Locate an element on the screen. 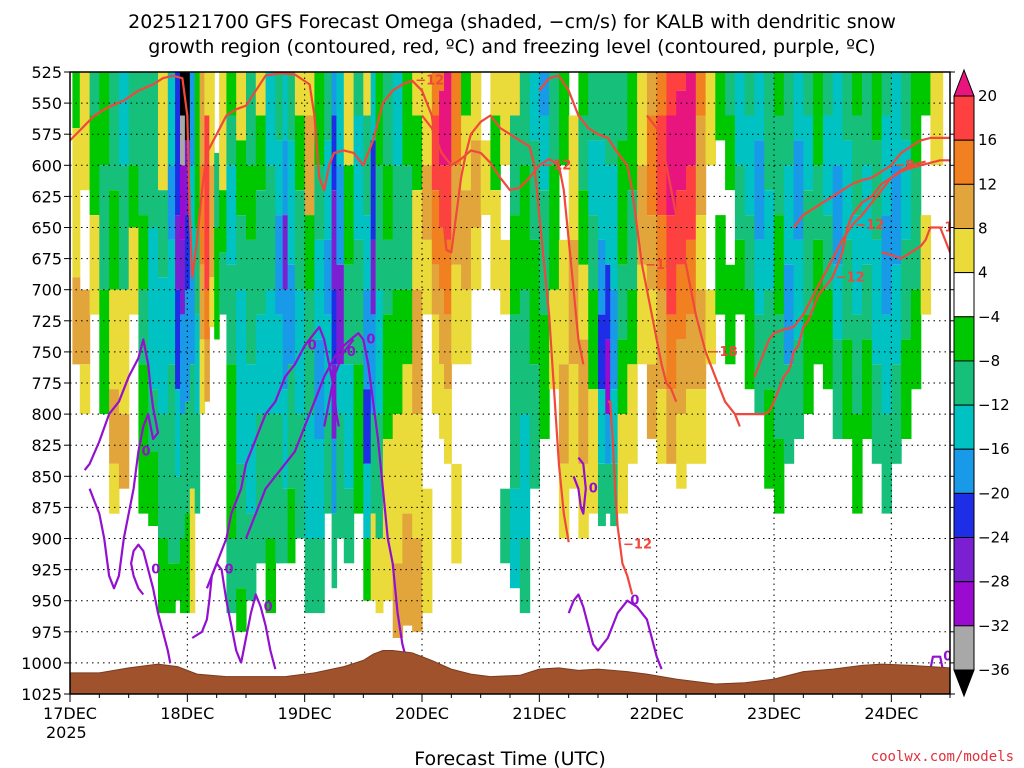  colorbar-label: 20 is located at coordinates (987, 96).